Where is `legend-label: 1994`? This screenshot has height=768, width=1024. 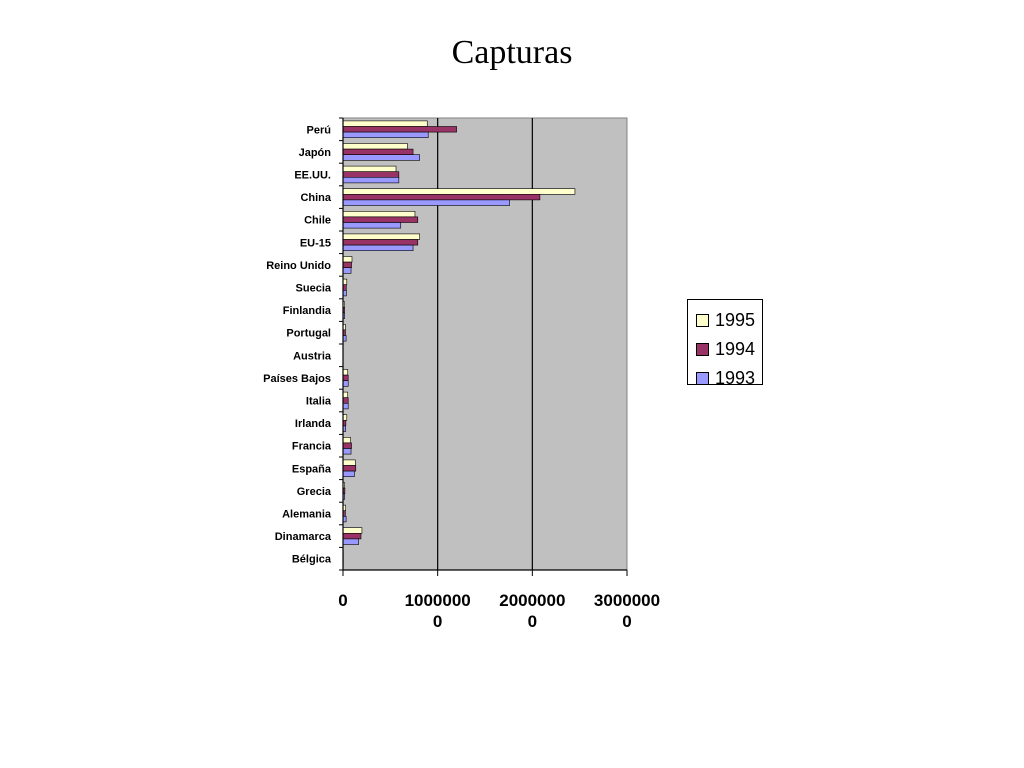
legend-label: 1994 is located at coordinates (735, 349).